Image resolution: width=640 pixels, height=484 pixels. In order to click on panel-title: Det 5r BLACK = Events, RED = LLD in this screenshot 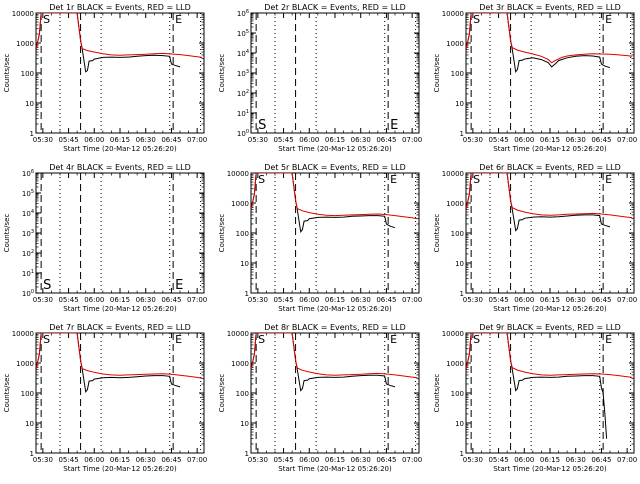, I will do `click(335, 167)`.